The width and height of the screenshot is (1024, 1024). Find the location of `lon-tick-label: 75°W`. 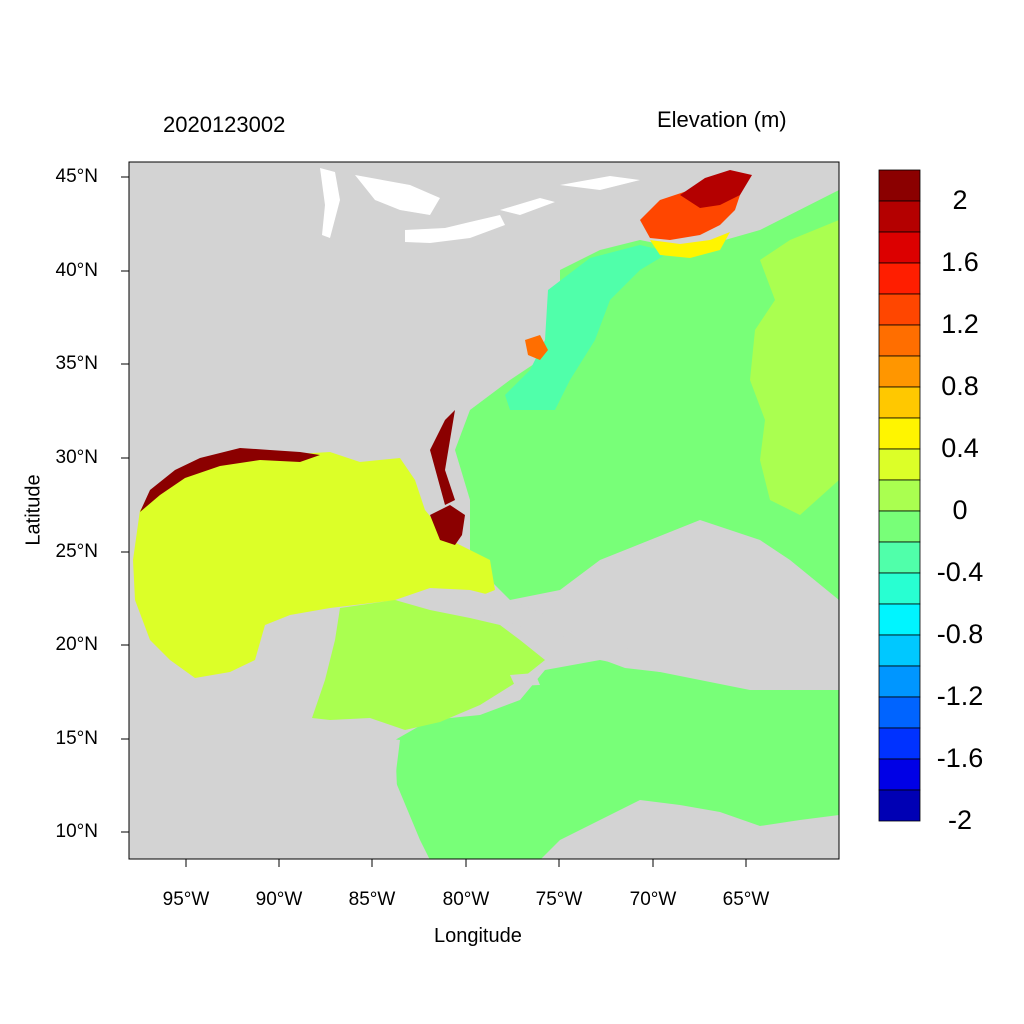

lon-tick-label: 75°W is located at coordinates (559, 899).